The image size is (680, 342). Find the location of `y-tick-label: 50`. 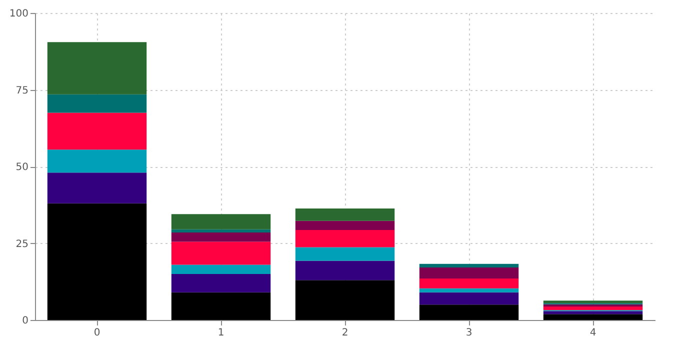

y-tick-label: 50 is located at coordinates (22, 167).